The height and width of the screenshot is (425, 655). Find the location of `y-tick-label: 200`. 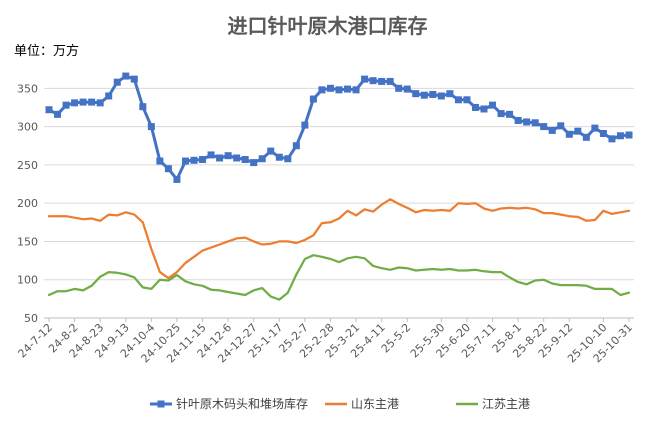

y-tick-label: 200 is located at coordinates (27, 203).